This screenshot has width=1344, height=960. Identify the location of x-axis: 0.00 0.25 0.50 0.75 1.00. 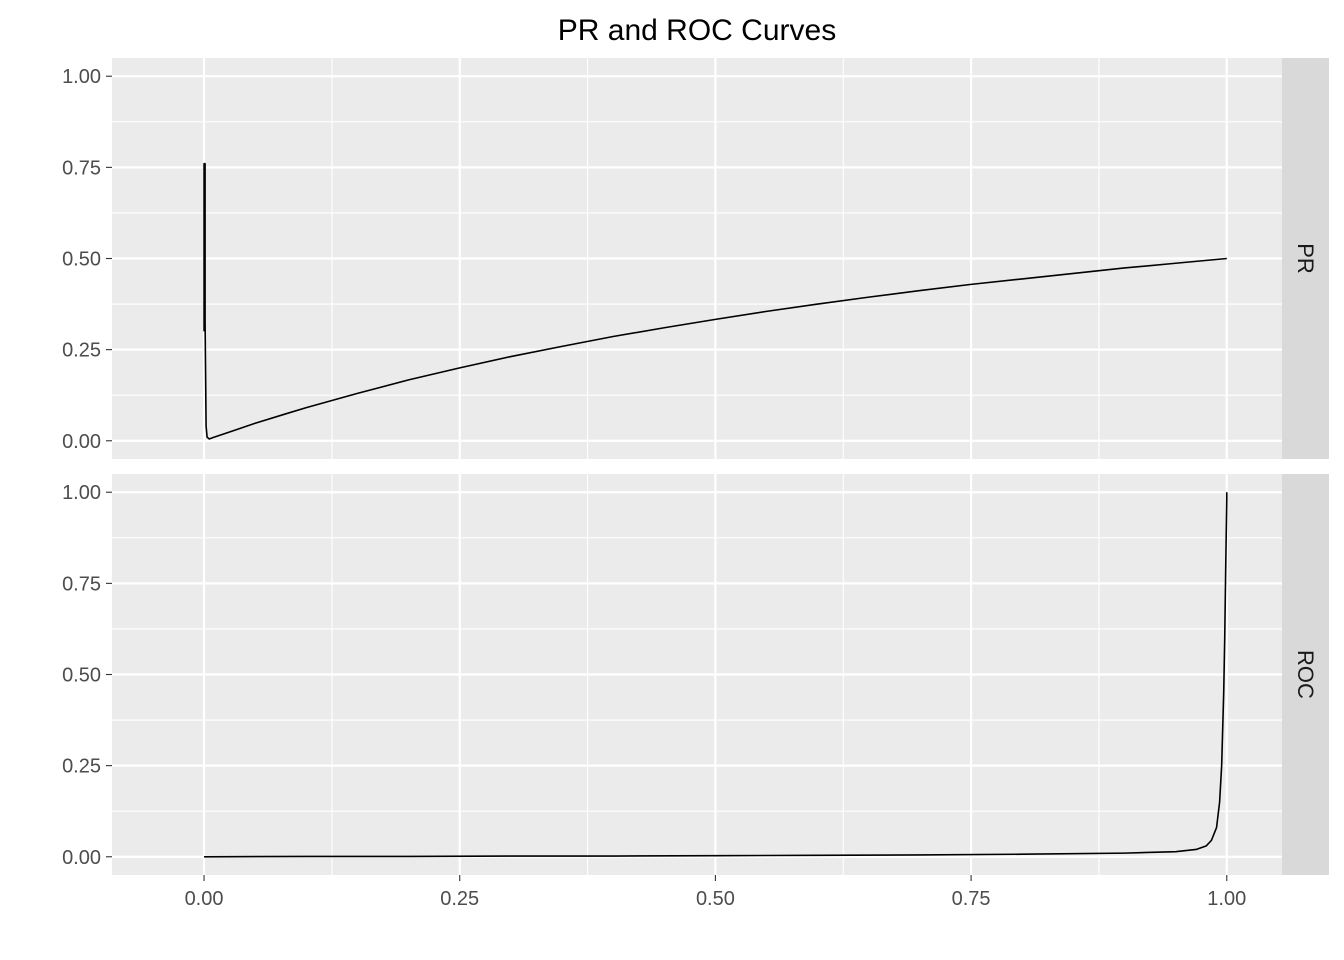
(715, 892).